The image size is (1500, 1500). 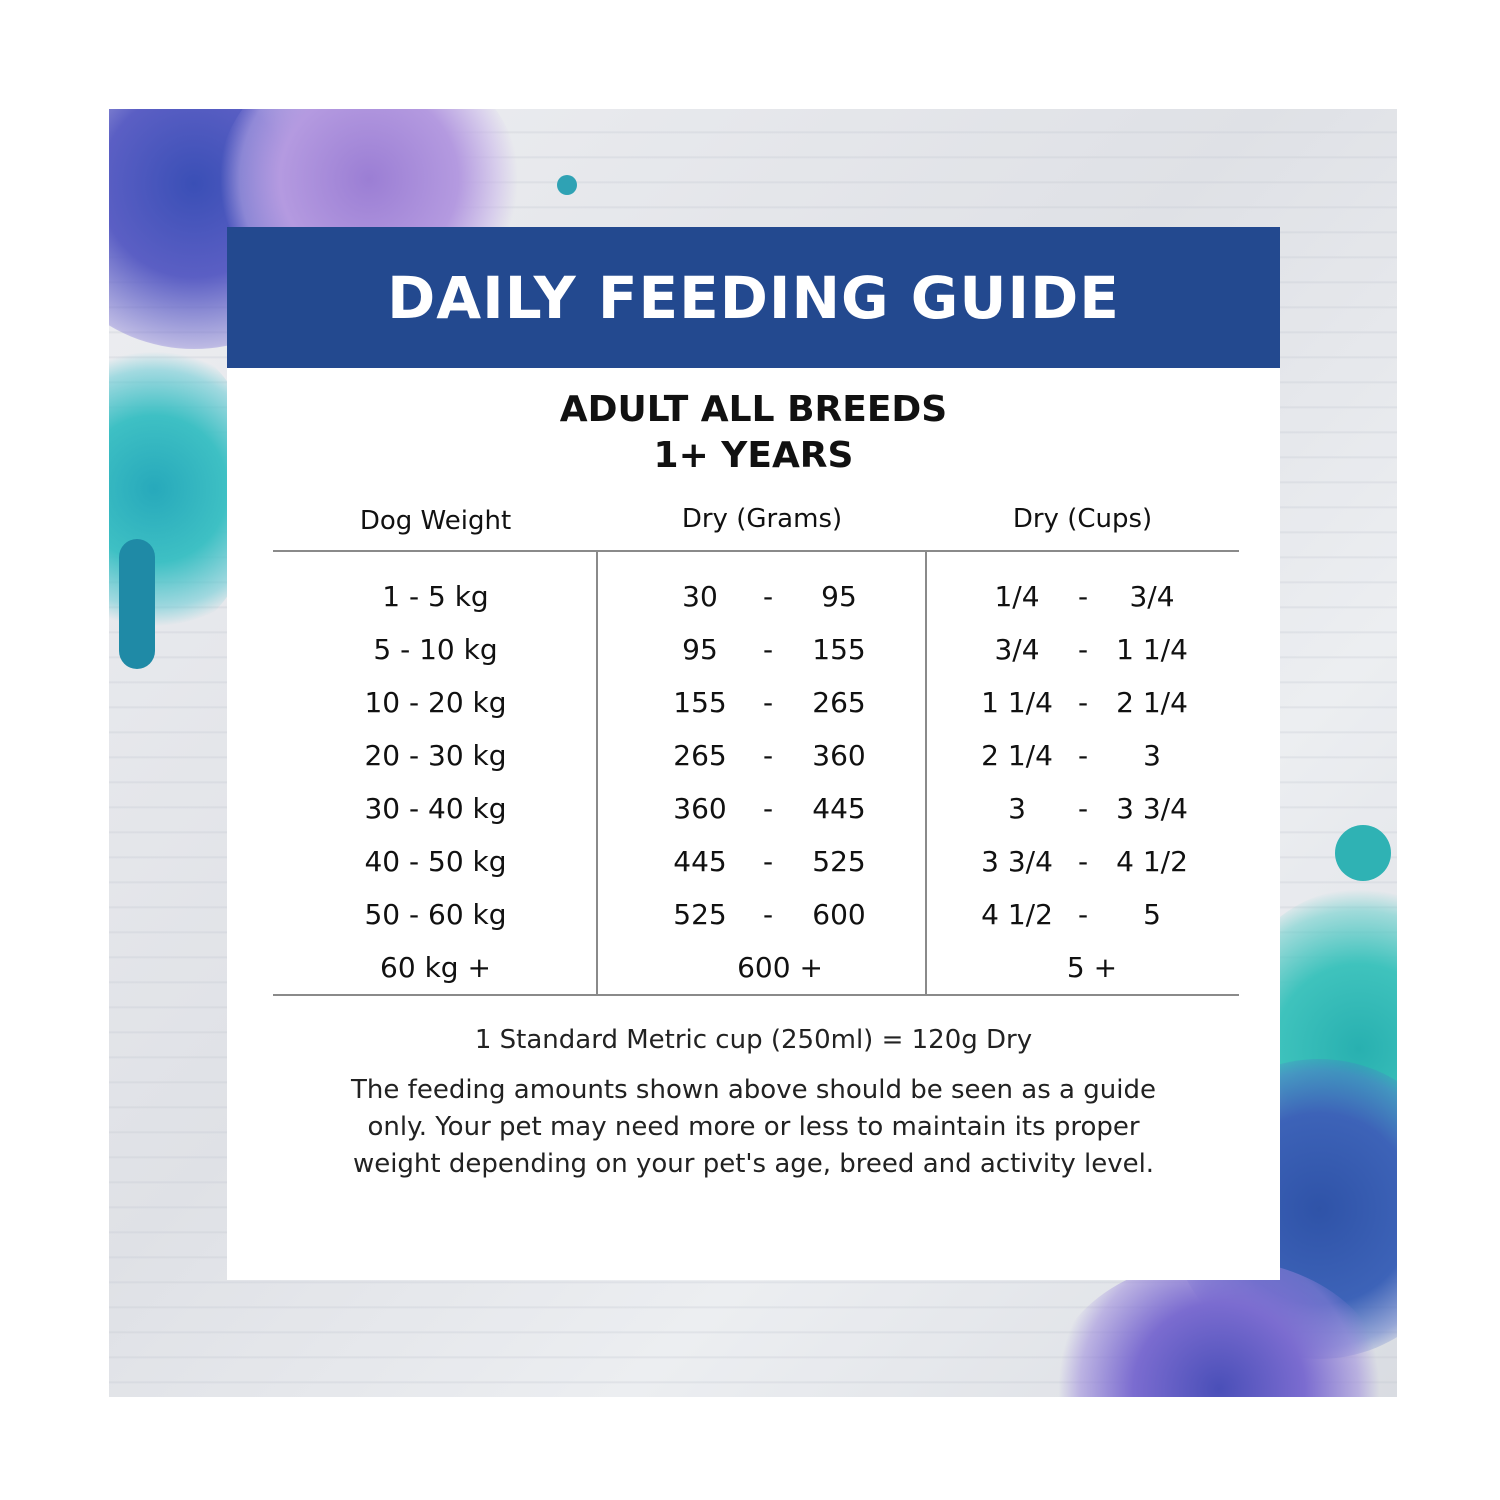 What do you see at coordinates (700, 755) in the screenshot?
I see `grams-min-cell: 265` at bounding box center [700, 755].